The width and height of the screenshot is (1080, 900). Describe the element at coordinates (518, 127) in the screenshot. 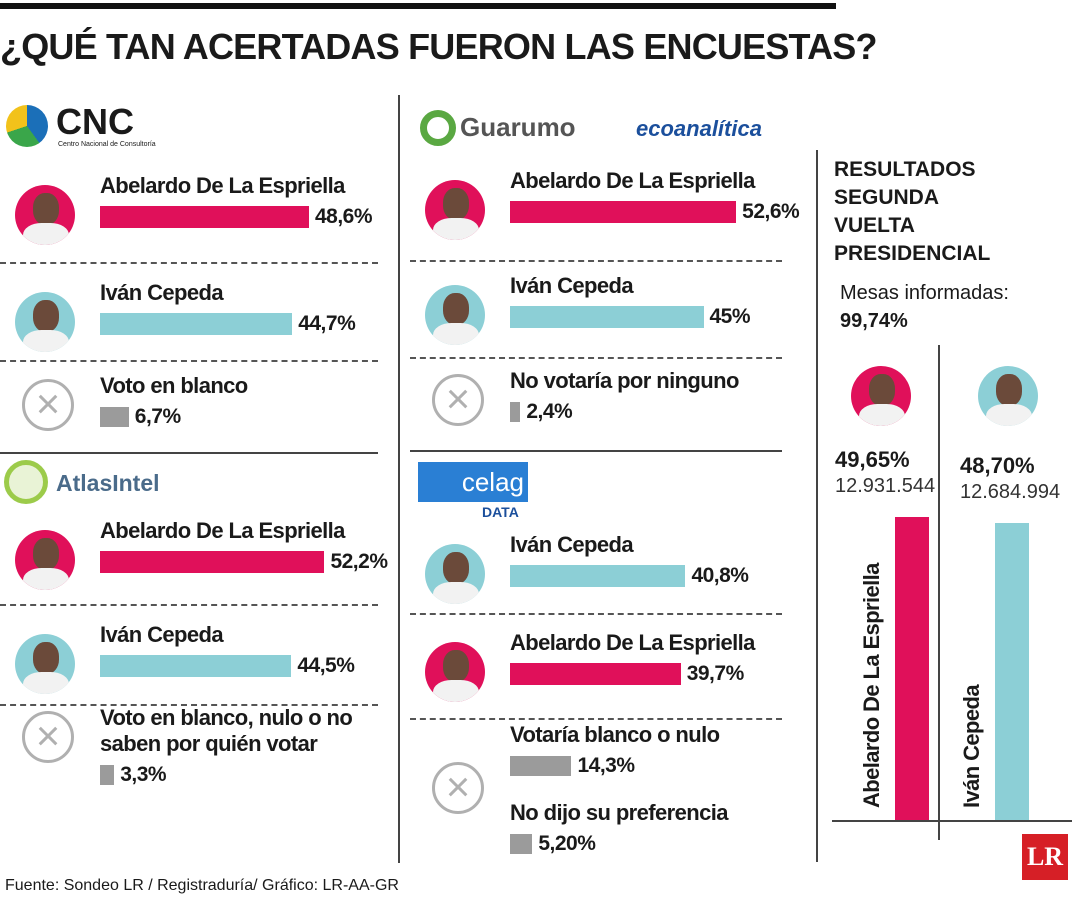

I see `pollster: Guarumo` at that location.